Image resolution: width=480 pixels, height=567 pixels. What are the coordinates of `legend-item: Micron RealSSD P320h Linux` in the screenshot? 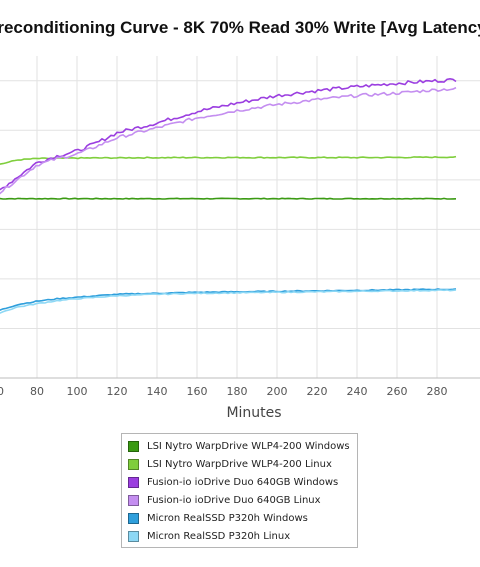 It's located at (239, 536).